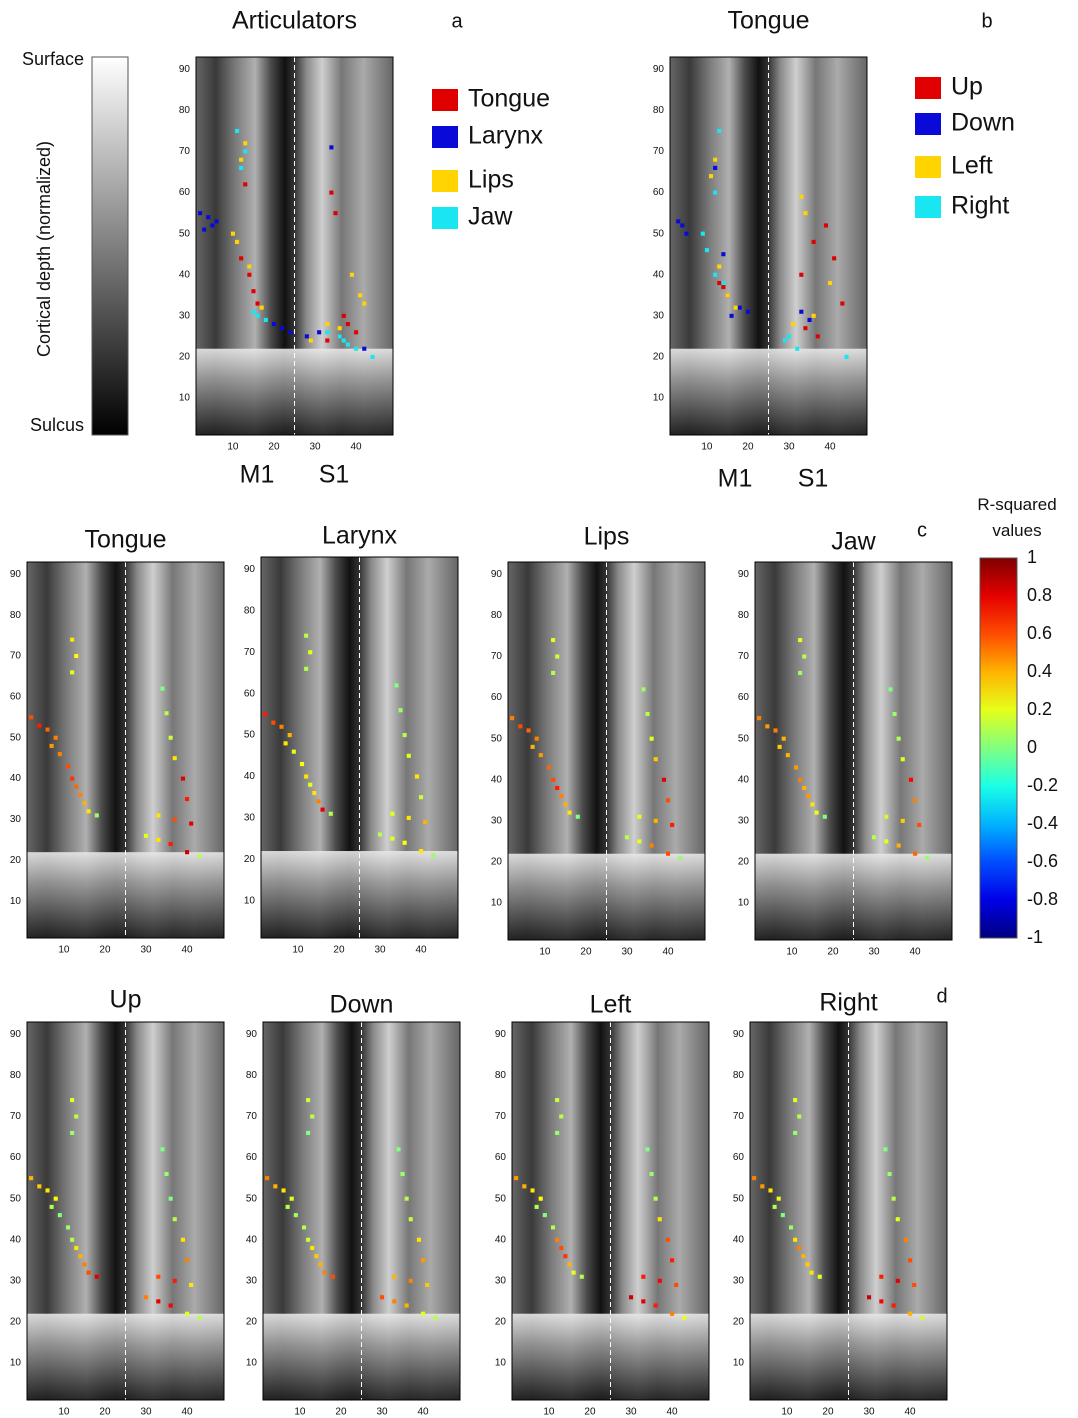 The height and width of the screenshot is (1418, 1078). Describe the element at coordinates (739, 1363) in the screenshot. I see `y-tick-label: 10` at that location.